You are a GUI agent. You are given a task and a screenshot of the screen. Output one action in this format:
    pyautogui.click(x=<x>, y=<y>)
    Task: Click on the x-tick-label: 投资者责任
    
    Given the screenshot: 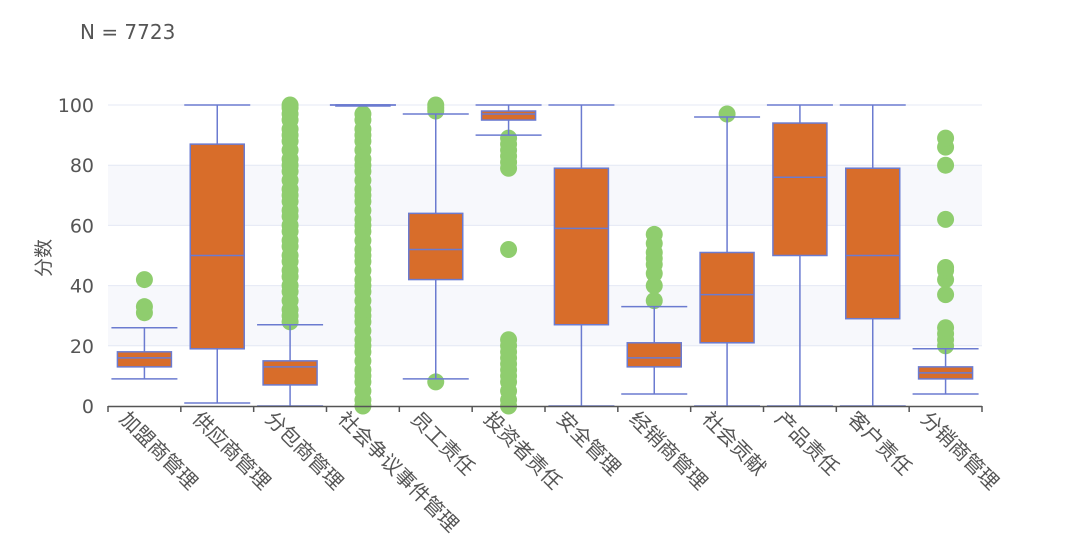 What is the action you would take?
    pyautogui.click(x=523, y=451)
    